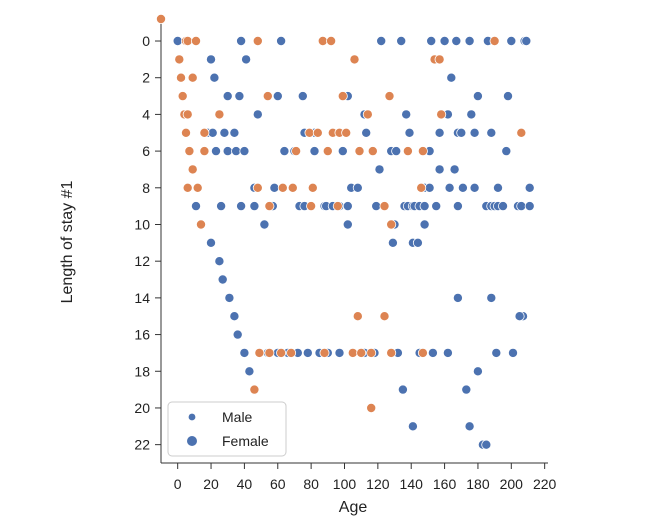 The image size is (668, 524). I want to click on y-tick-label: 10, so click(142, 224).